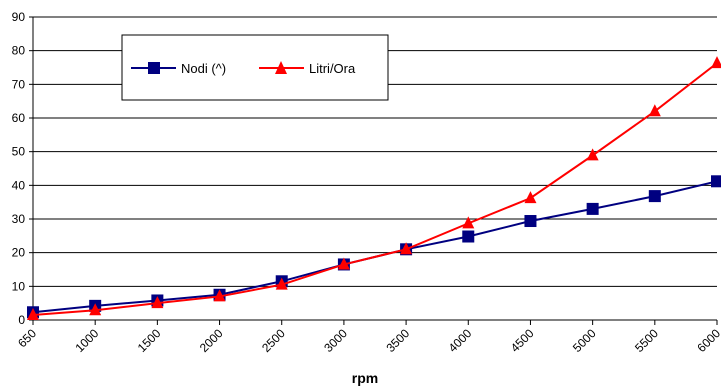 This screenshot has width=721, height=387. What do you see at coordinates (19, 84) in the screenshot?
I see `y-tick-label: 70` at bounding box center [19, 84].